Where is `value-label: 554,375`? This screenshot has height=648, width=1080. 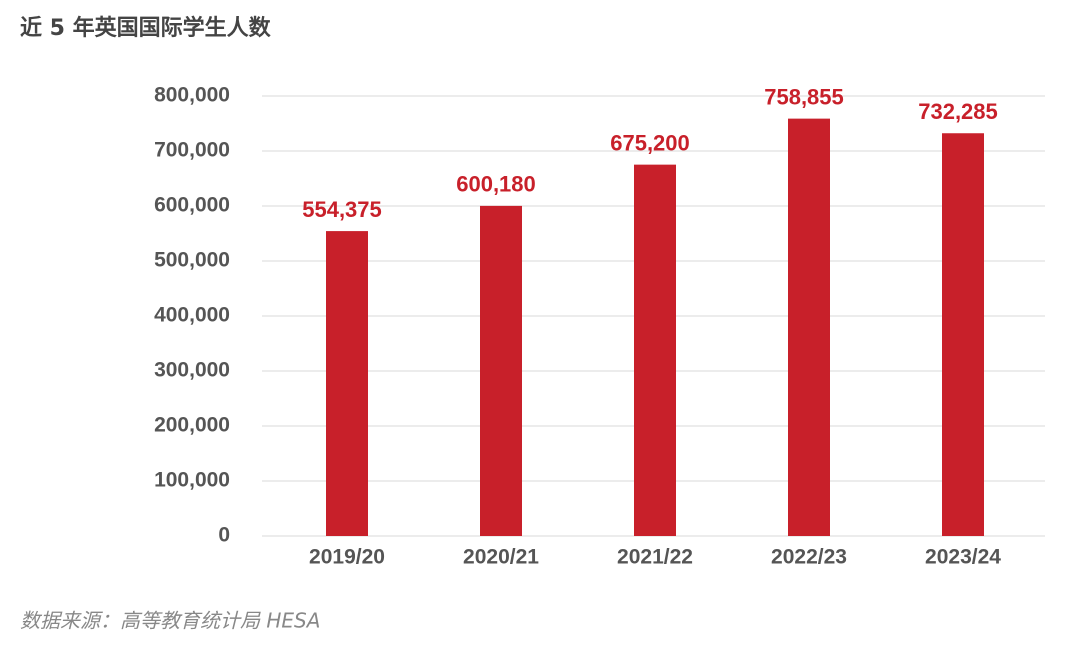 value-label: 554,375 is located at coordinates (342, 209).